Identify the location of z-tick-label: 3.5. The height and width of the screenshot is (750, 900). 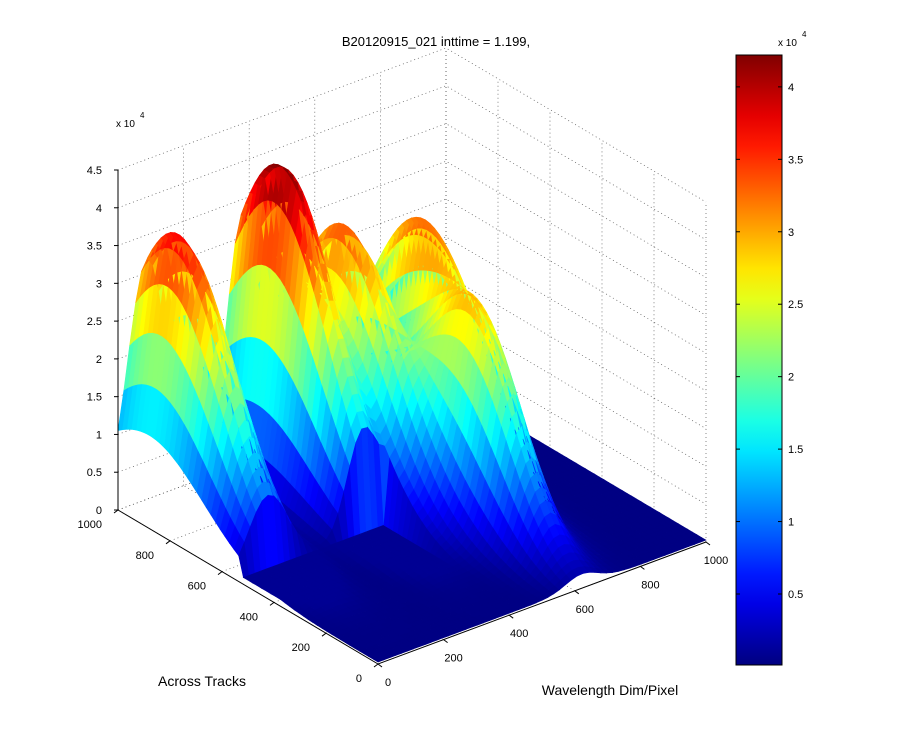
(94, 247).